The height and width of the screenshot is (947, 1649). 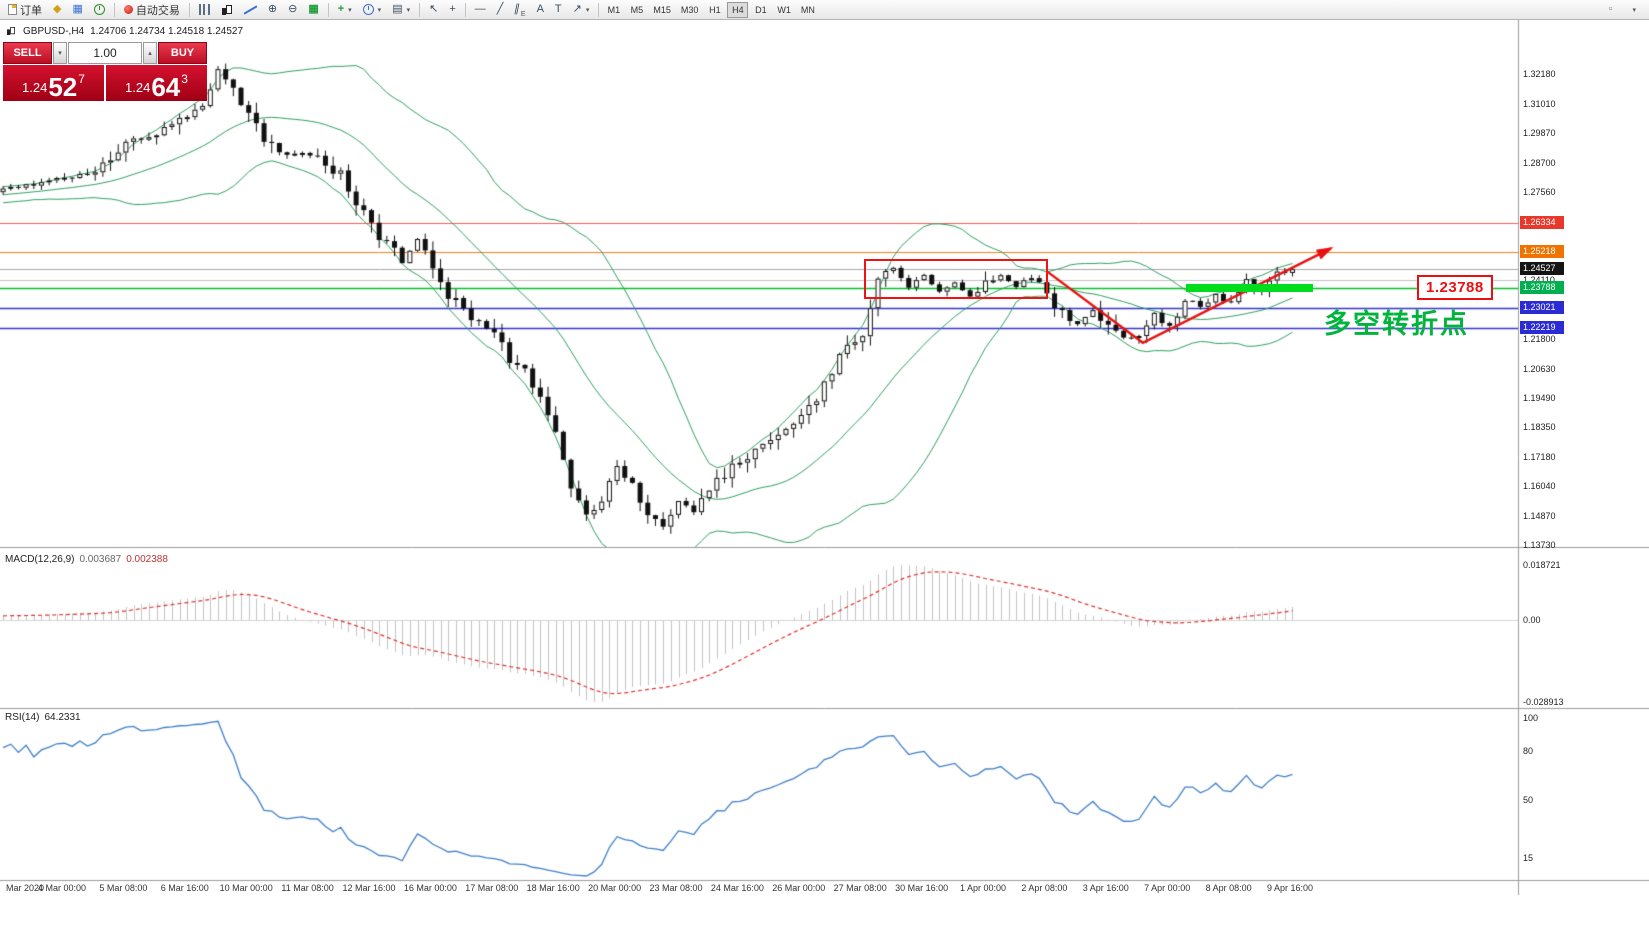 I want to click on macd-tick: -0.028913, so click(x=1543, y=702).